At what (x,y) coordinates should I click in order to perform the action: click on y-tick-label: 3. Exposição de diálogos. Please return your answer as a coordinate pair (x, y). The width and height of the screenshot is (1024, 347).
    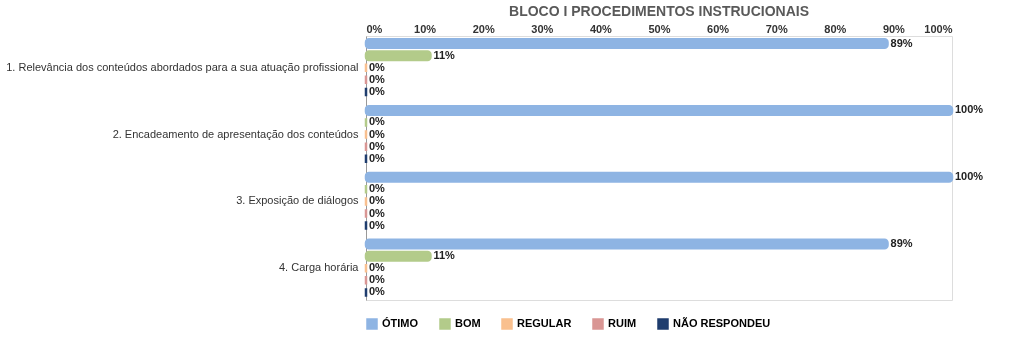
    Looking at the image, I should click on (297, 200).